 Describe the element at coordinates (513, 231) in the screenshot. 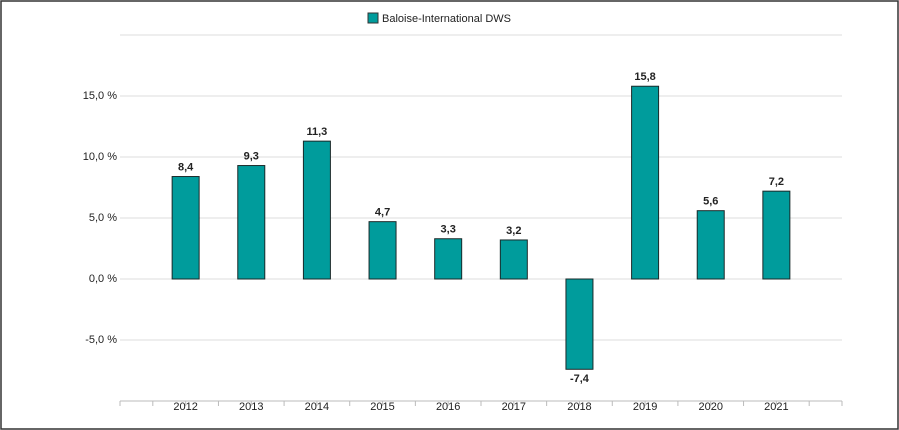

I see `value-label: 3,2` at that location.